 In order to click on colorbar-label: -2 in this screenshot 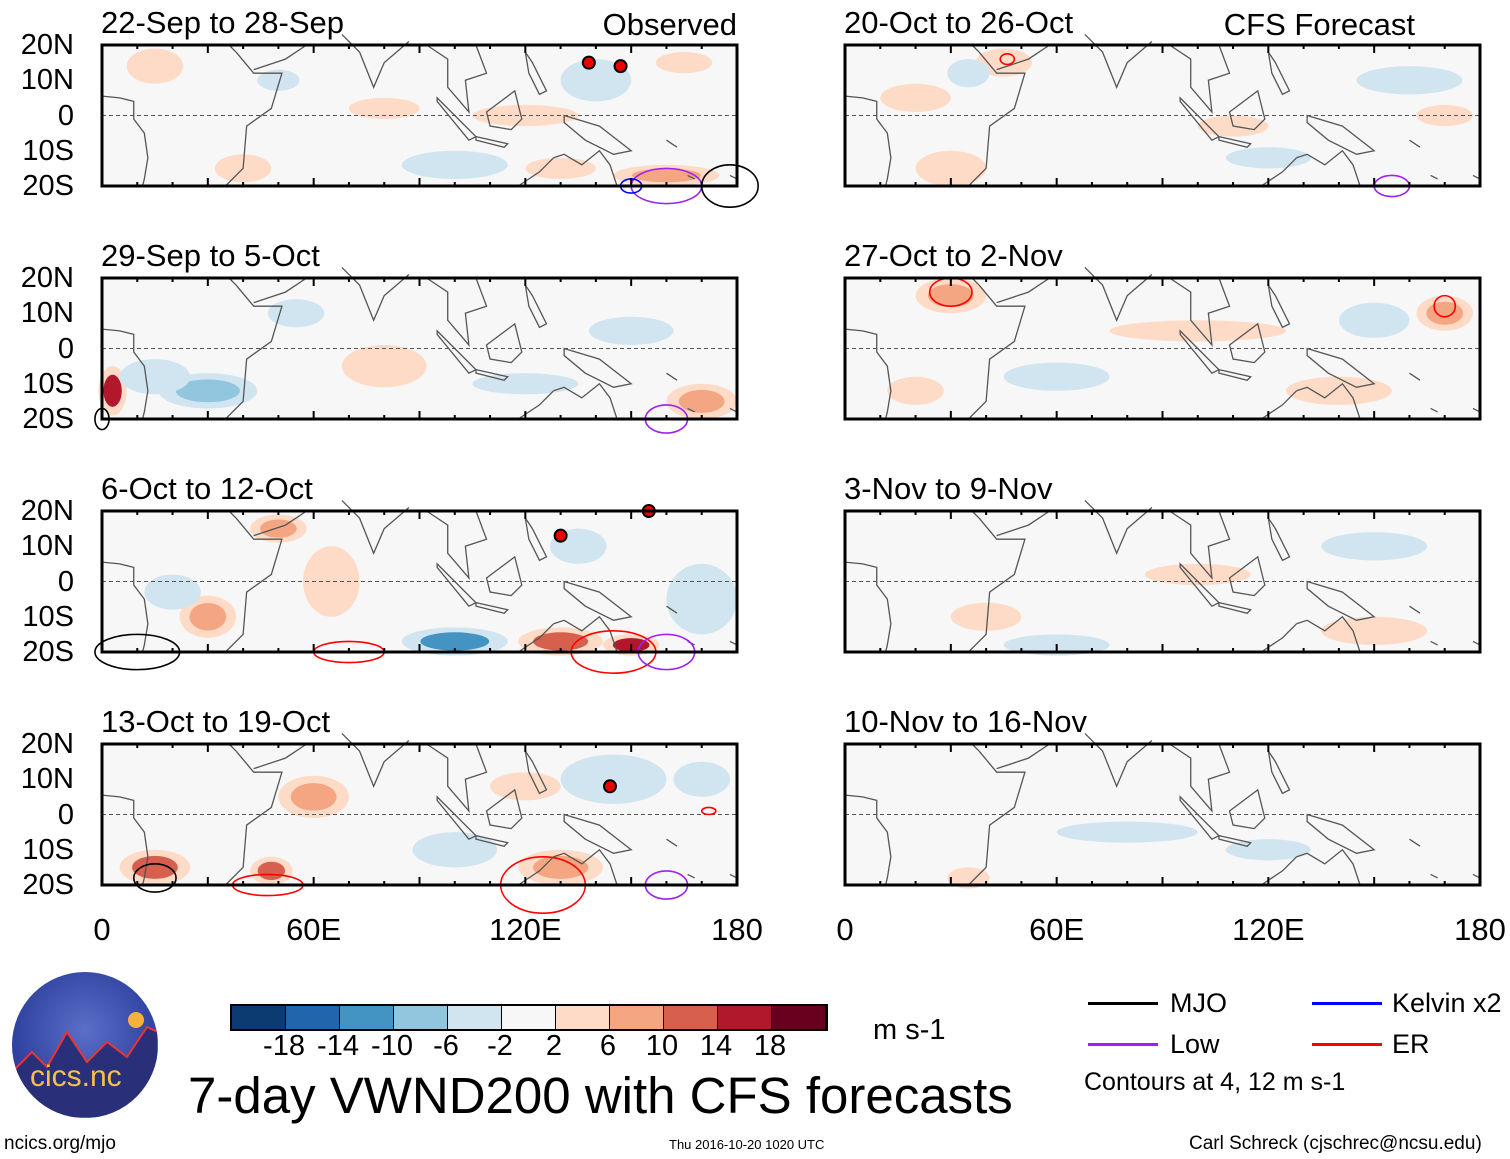, I will do `click(500, 1046)`.